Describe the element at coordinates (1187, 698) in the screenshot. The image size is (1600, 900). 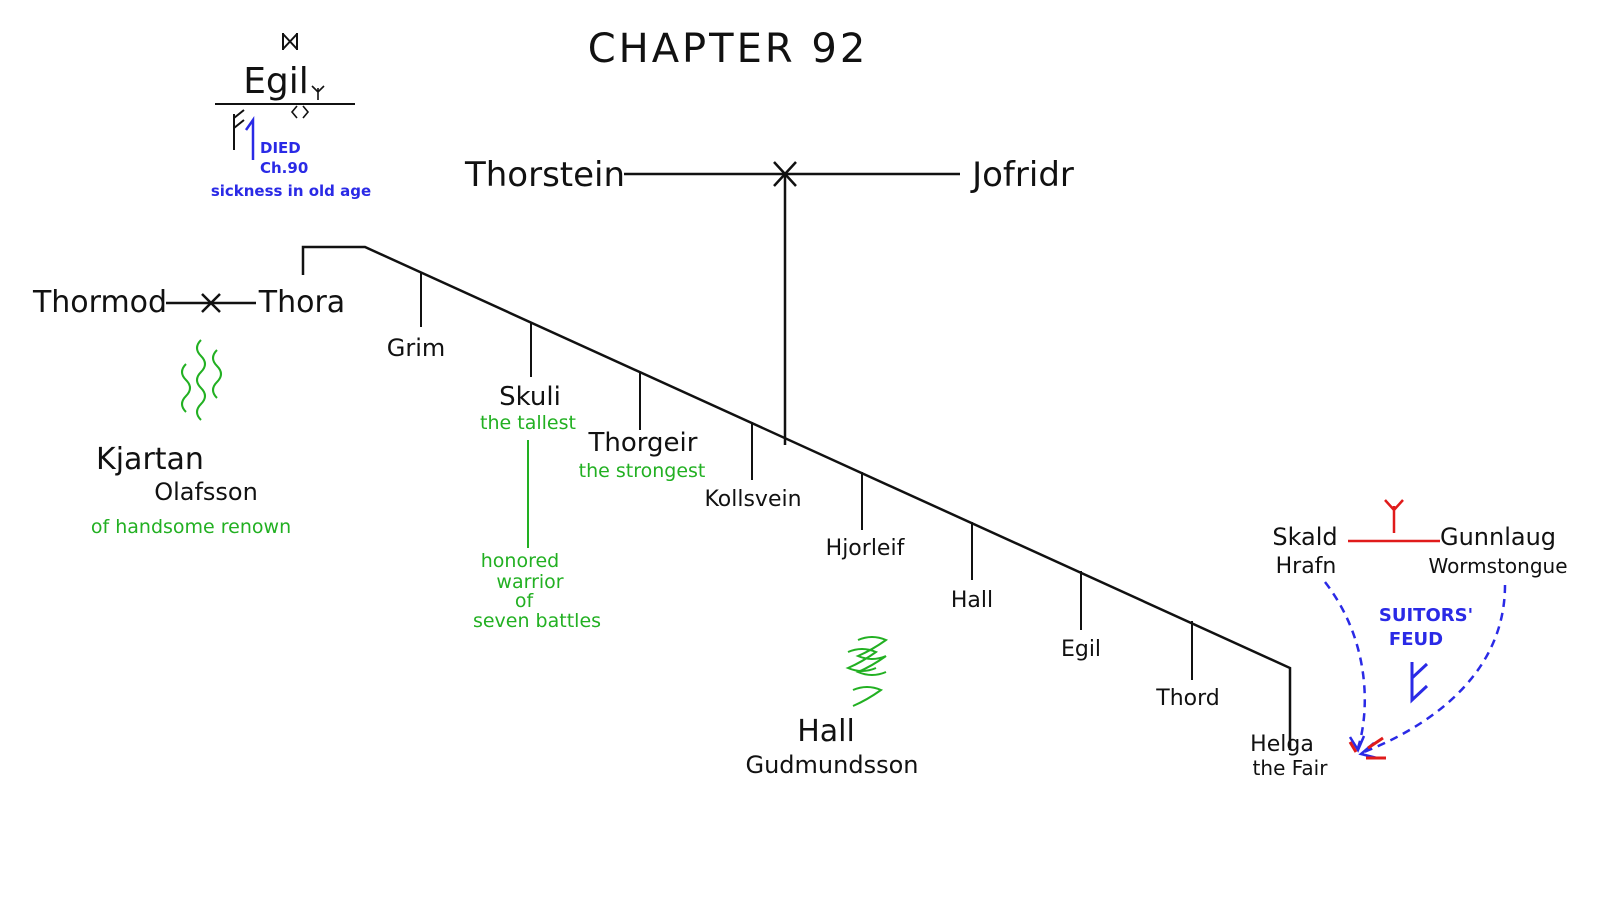
I see `child-name-thord: Thord` at that location.